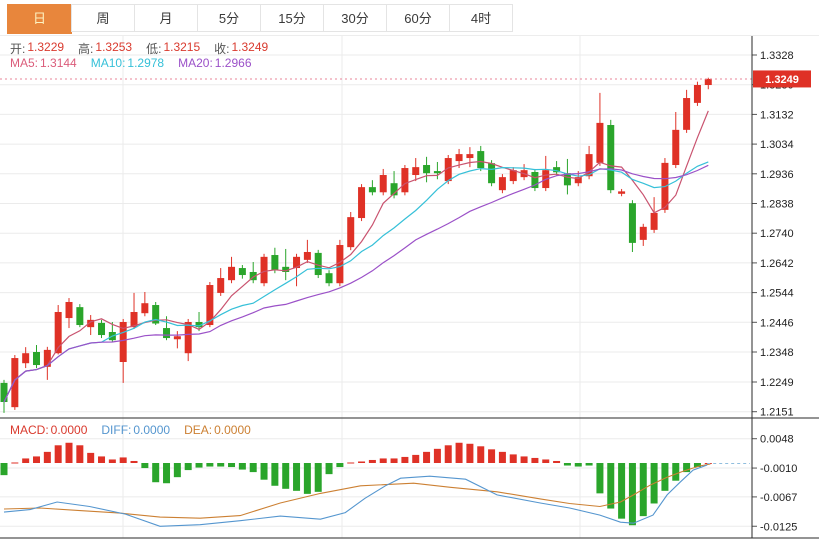 The width and height of the screenshot is (819, 542). Describe the element at coordinates (166, 18) in the screenshot. I see `period-tab-2: 月` at that location.